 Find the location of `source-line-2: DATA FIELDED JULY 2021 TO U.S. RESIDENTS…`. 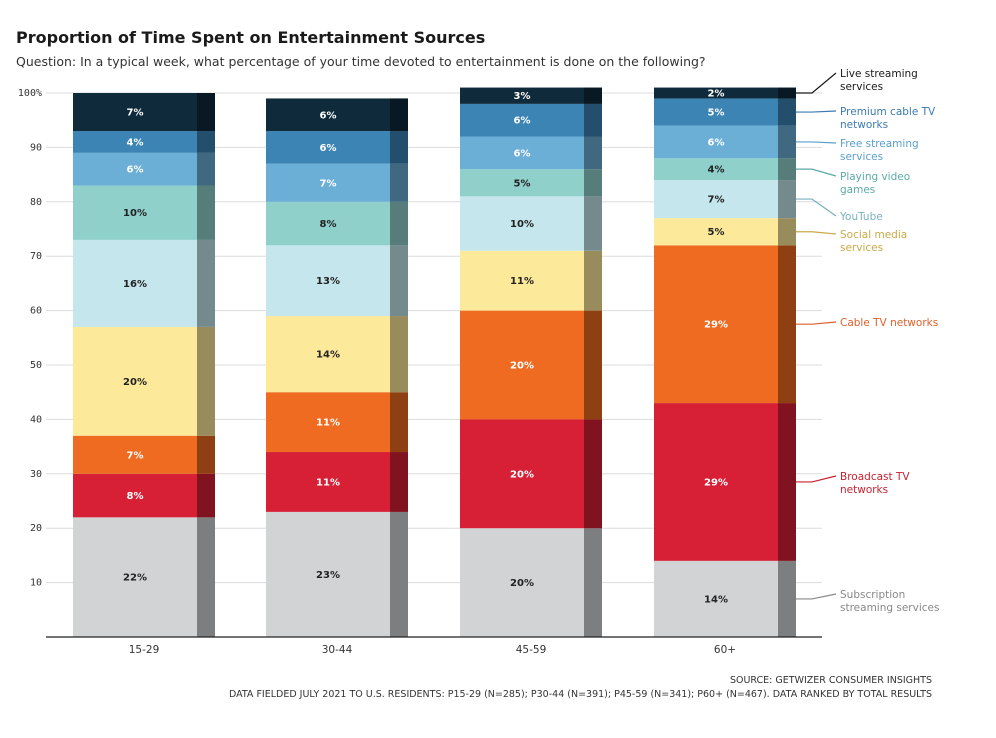

source-line-2: DATA FIELDED JULY 2021 TO U.S. RESIDENTS… is located at coordinates (580, 694).